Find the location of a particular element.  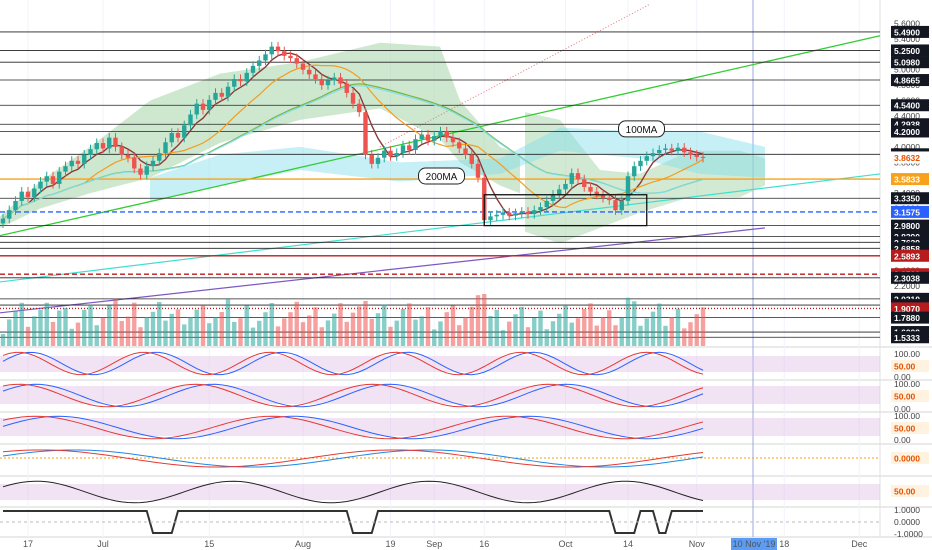

price-level-tag-17: 2.3038 is located at coordinates (907, 278).